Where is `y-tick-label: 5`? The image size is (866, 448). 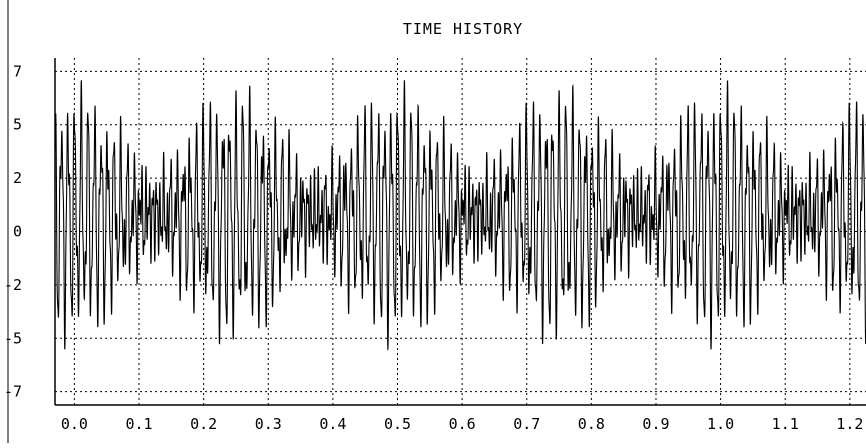 y-tick-label: 5 is located at coordinates (17, 125).